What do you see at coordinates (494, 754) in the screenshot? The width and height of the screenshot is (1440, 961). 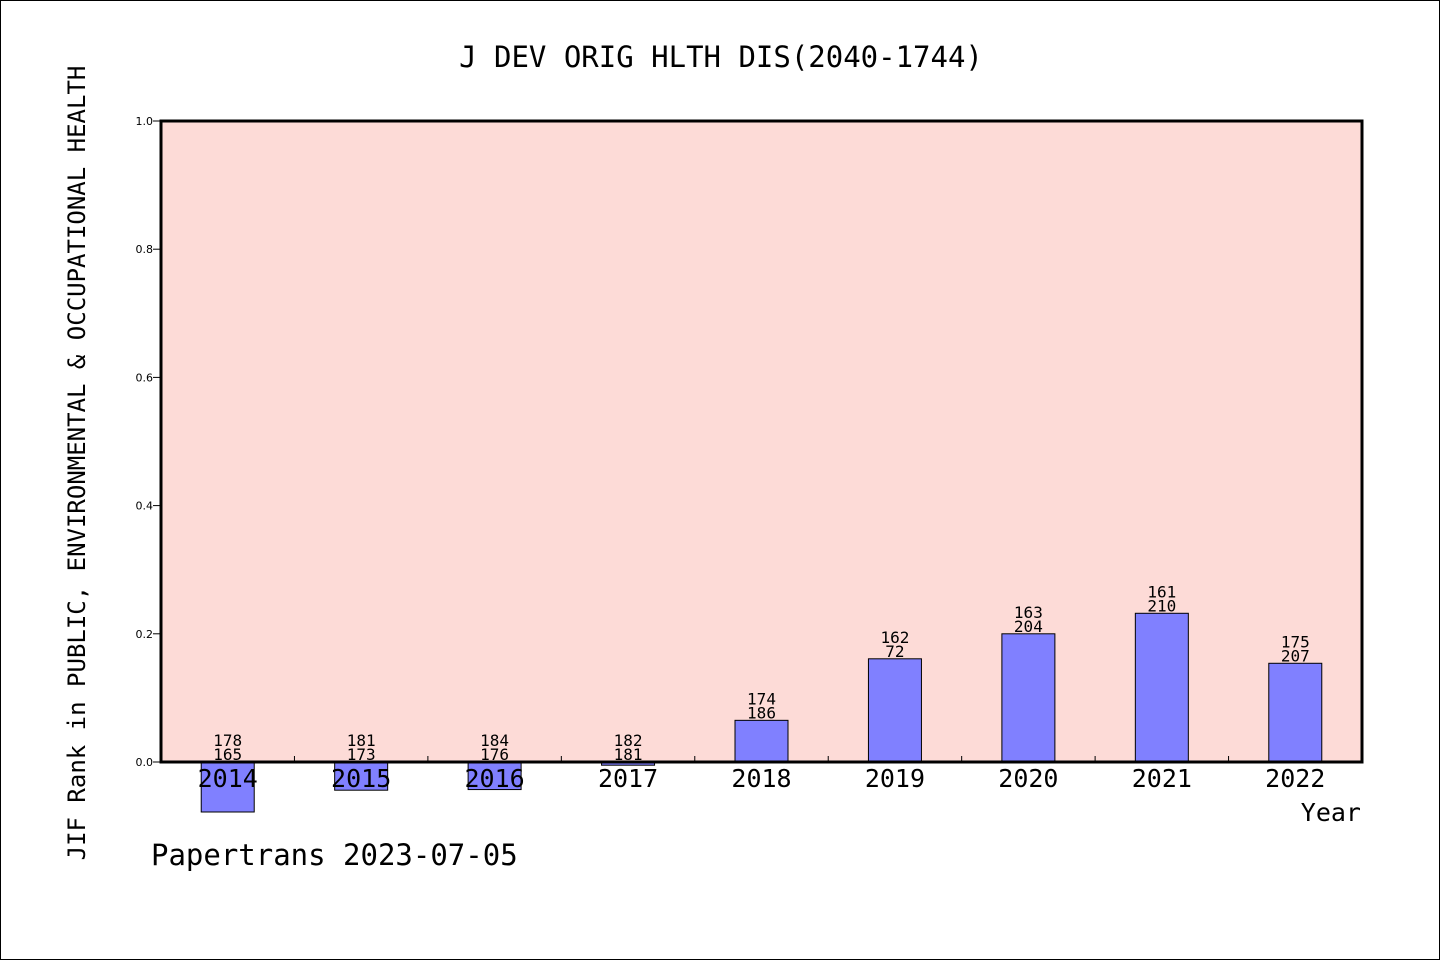 I see `data-label-bottom: 176` at bounding box center [494, 754].